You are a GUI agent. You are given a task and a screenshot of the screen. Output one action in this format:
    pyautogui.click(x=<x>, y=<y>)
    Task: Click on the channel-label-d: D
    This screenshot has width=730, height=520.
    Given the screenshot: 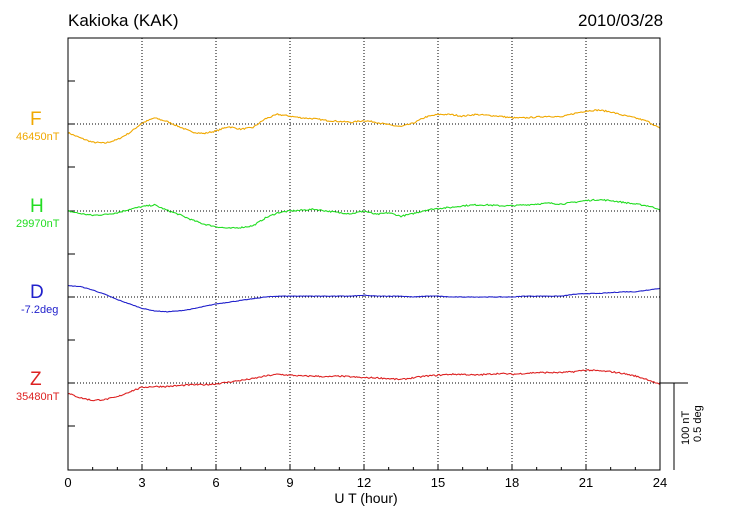 What is the action you would take?
    pyautogui.click(x=37, y=292)
    